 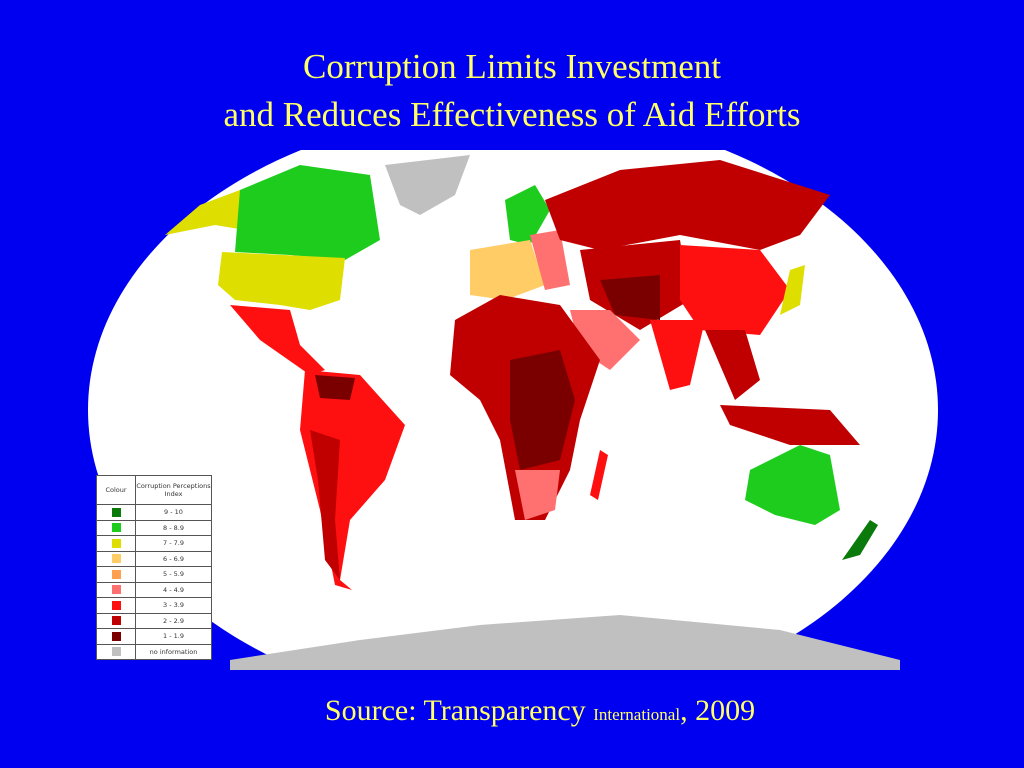 I want to click on legend-row: 8 - 8.9, so click(x=154, y=527).